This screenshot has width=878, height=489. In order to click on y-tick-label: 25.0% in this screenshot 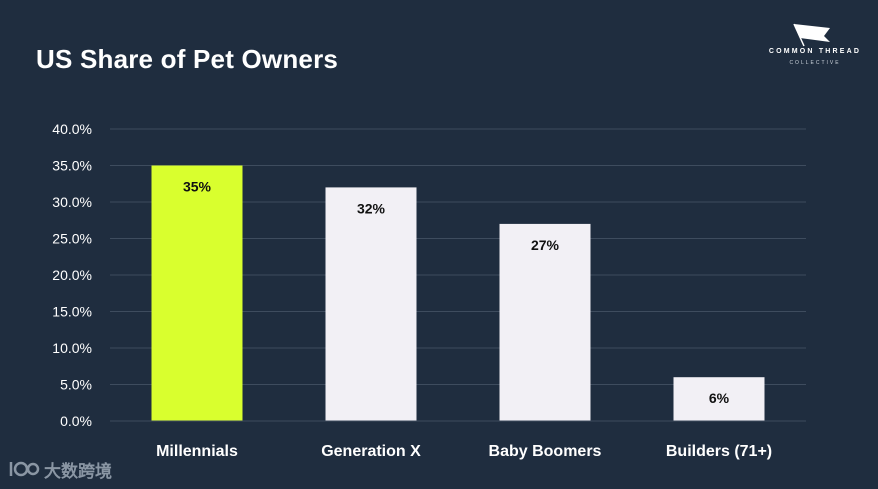, I will do `click(72, 239)`.